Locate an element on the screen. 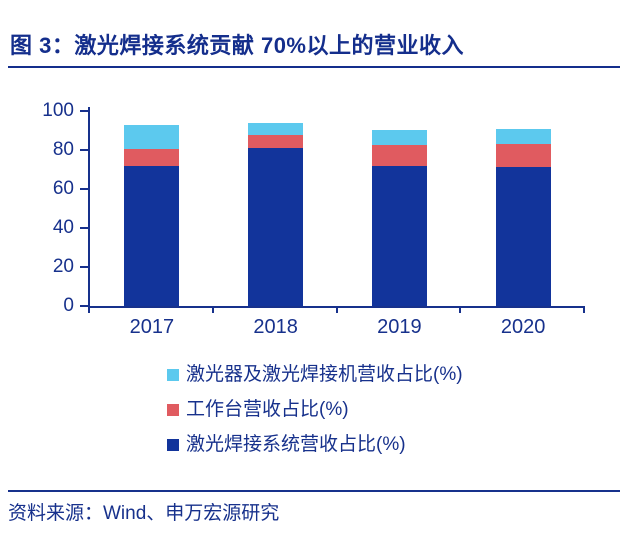 This screenshot has height=549, width=640. legend-label: 激光器及激光焊接机营收占比(%) is located at coordinates (324, 374).